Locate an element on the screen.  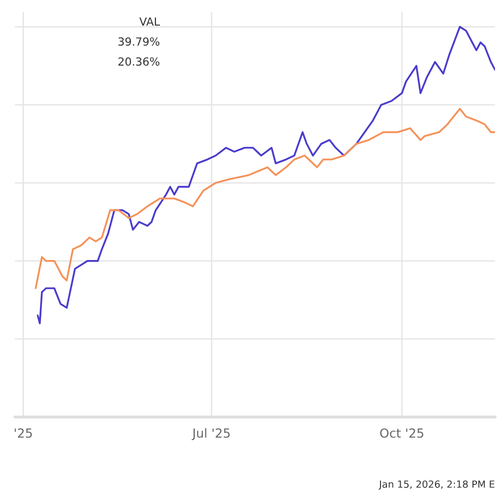
text: Jan 15, 2026, 2:18 PM E is located at coordinates (436, 485).